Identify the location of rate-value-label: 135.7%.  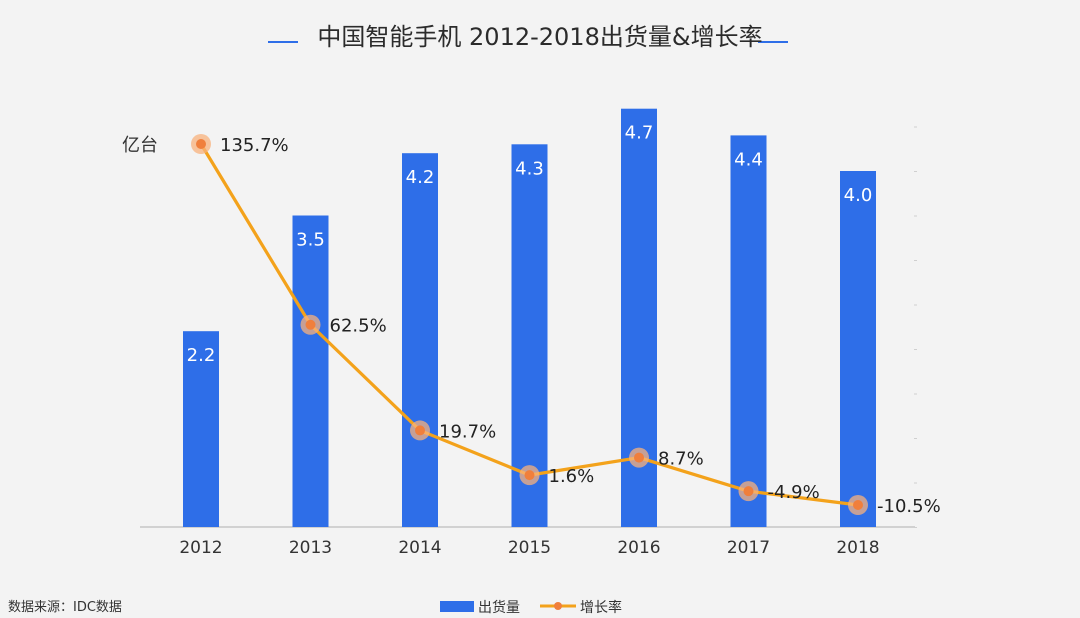
(254, 145).